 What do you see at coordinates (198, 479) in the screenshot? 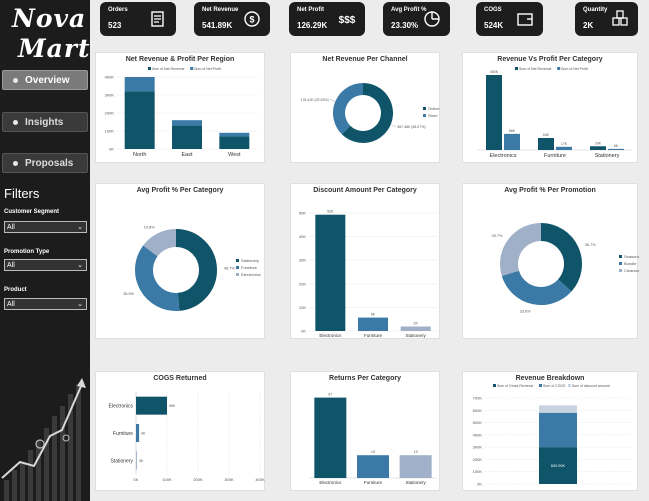
I see `x-tick-label: 200K` at bounding box center [198, 479].